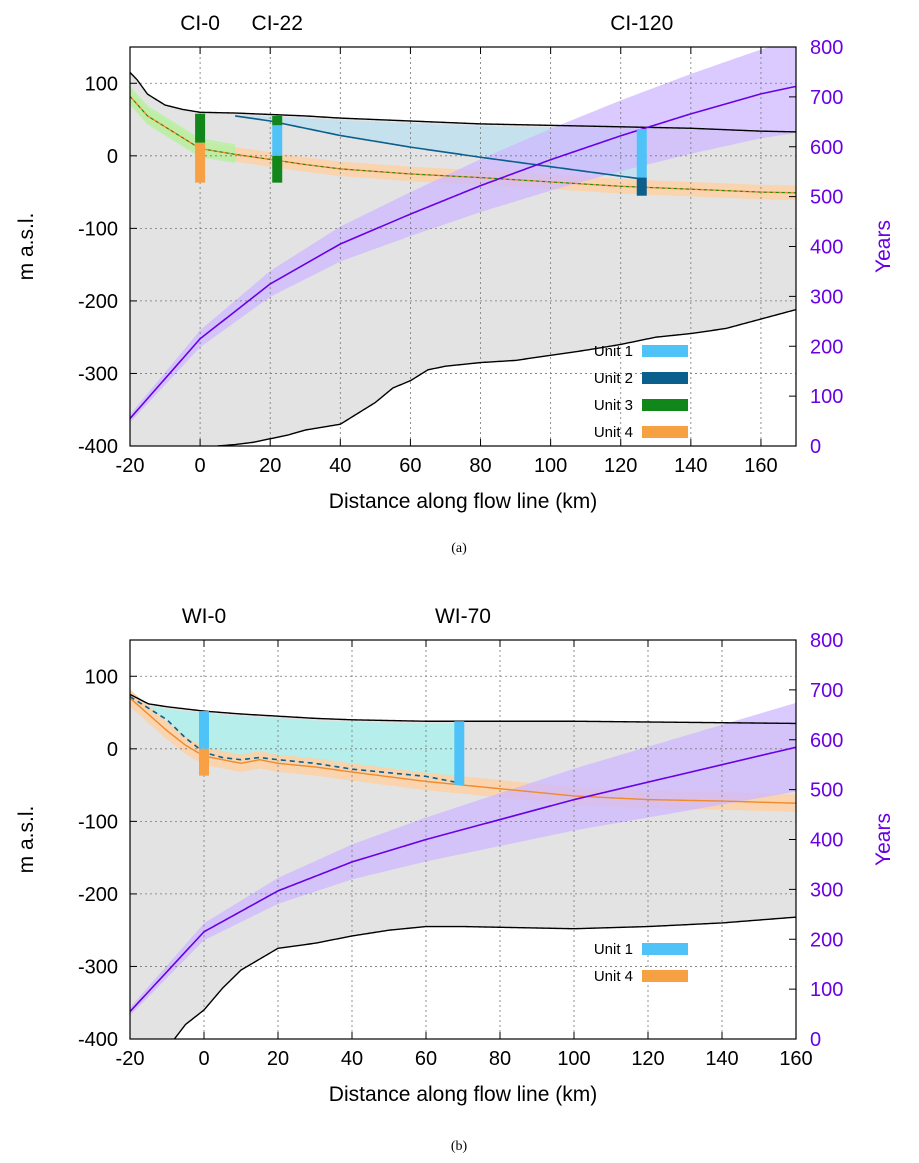 The width and height of the screenshot is (919, 1163). Describe the element at coordinates (613, 405) in the screenshot. I see `legend-label: Unit 3` at that location.